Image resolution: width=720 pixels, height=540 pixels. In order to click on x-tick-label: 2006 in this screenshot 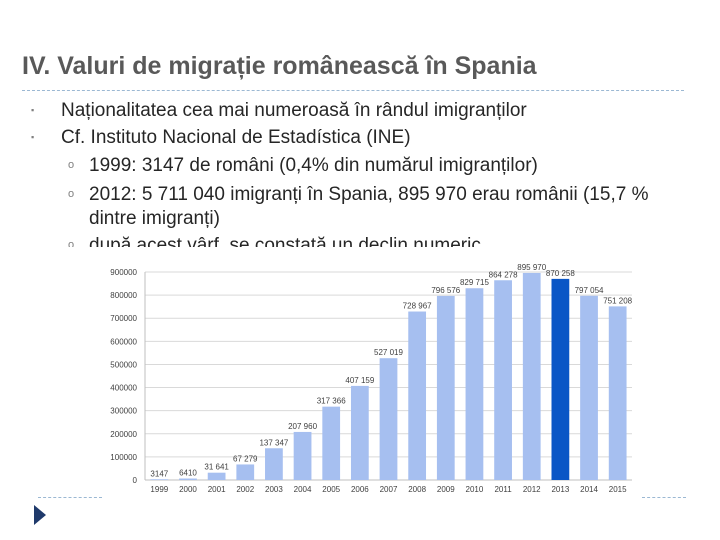, I will do `click(360, 489)`.